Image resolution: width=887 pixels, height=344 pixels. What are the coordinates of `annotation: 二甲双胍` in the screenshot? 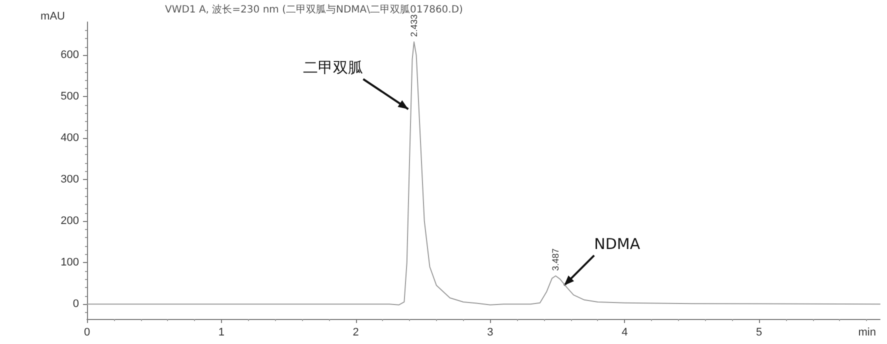 It's located at (333, 67).